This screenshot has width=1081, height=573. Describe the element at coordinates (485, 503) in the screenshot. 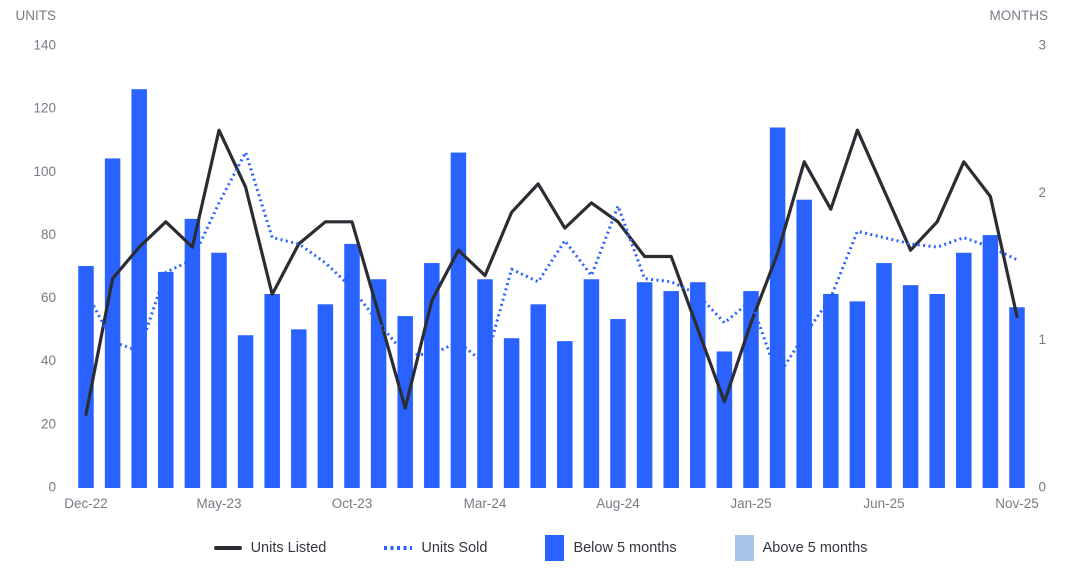

I see `x-tick-Mar-24: Mar-24` at that location.